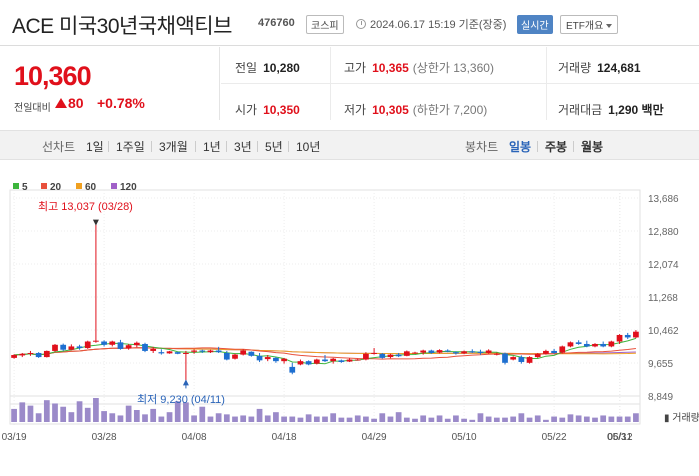 The height and width of the screenshot is (476, 699). Describe the element at coordinates (53, 76) in the screenshot. I see `current-price: 10,360` at that location.